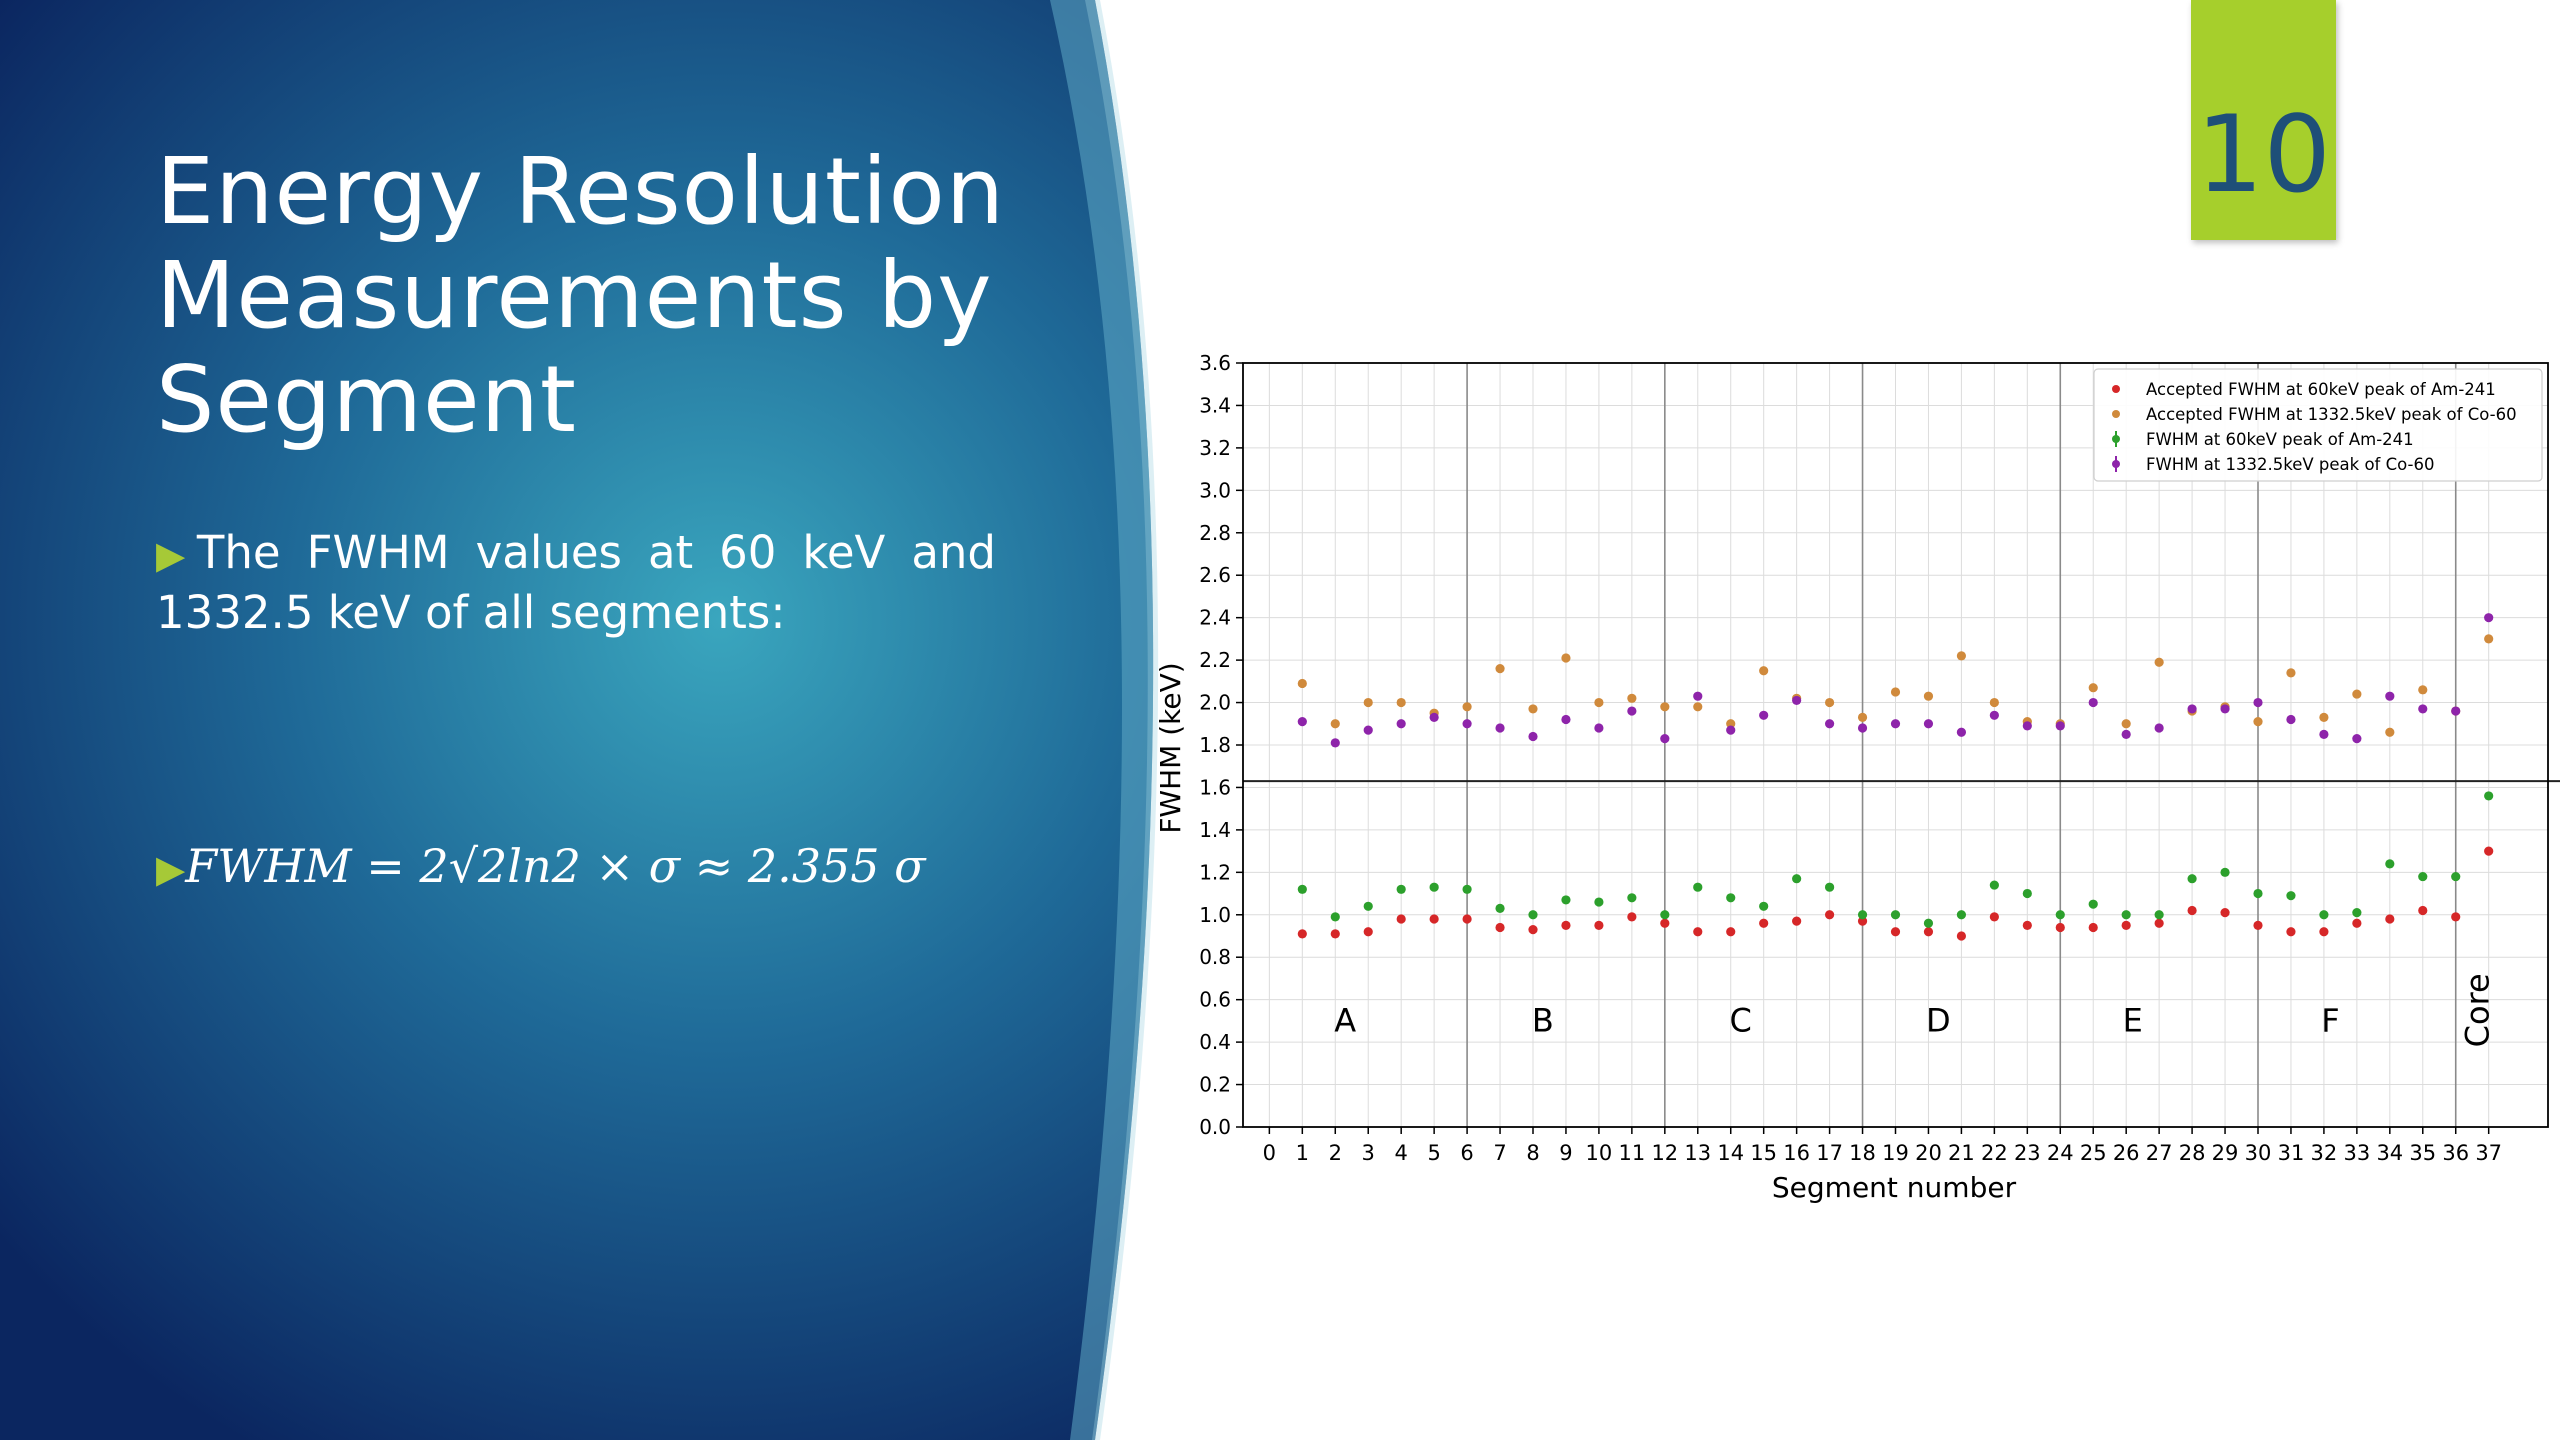 The width and height of the screenshot is (2560, 1440). What do you see at coordinates (2225, 1153) in the screenshot?
I see `x-tick-label: 29` at bounding box center [2225, 1153].